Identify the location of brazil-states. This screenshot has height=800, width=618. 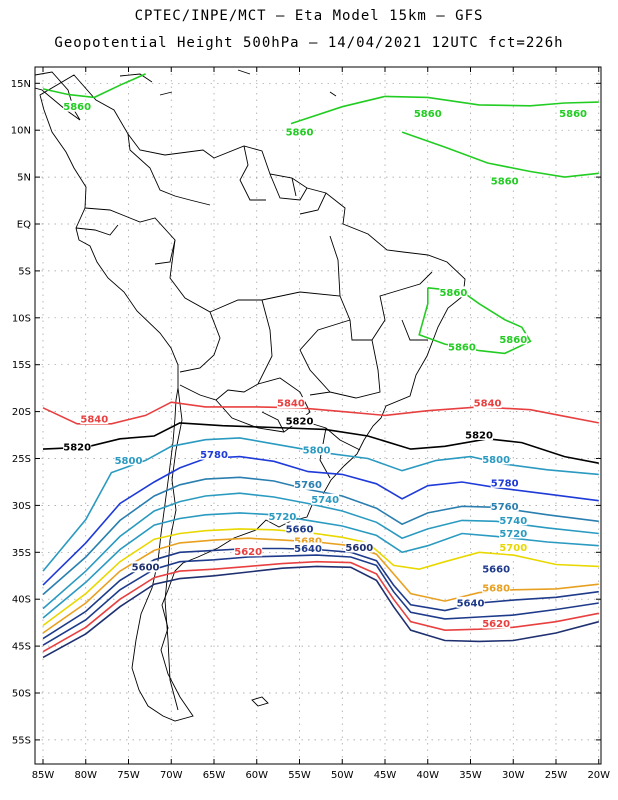
(347, 317).